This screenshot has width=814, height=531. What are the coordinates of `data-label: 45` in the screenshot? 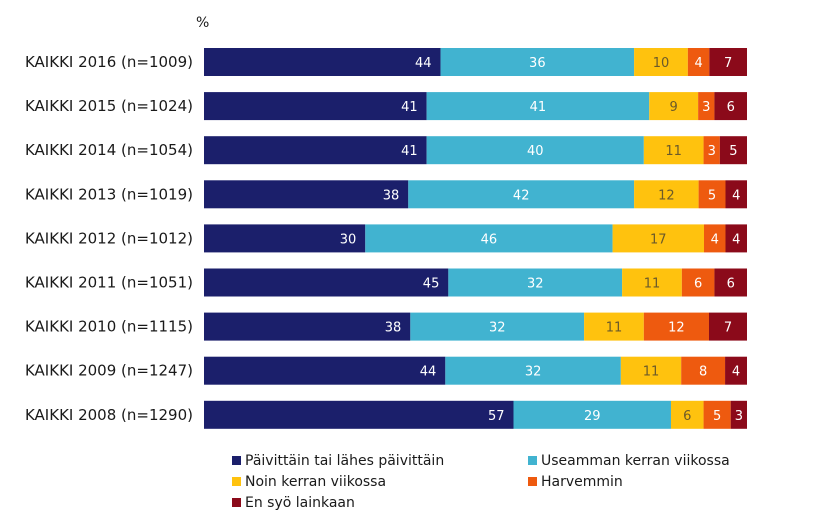 It's located at (431, 284).